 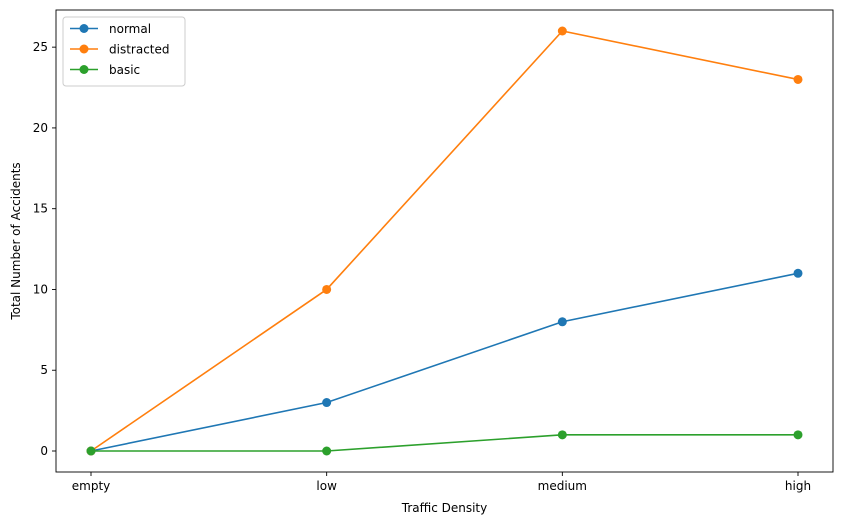 What do you see at coordinates (40, 289) in the screenshot?
I see `y-tick-label: 10` at bounding box center [40, 289].